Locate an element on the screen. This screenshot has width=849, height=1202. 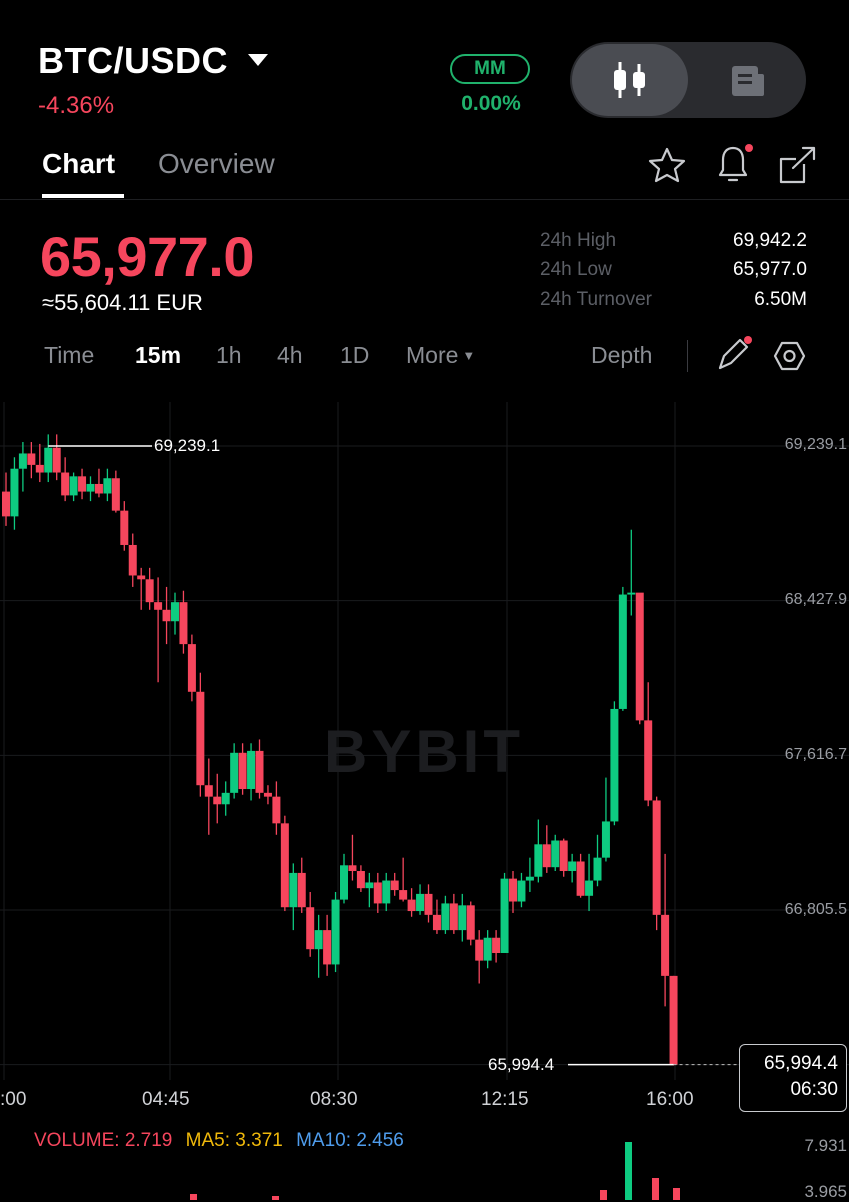
last-price: 65,977.0 is located at coordinates (147, 256).